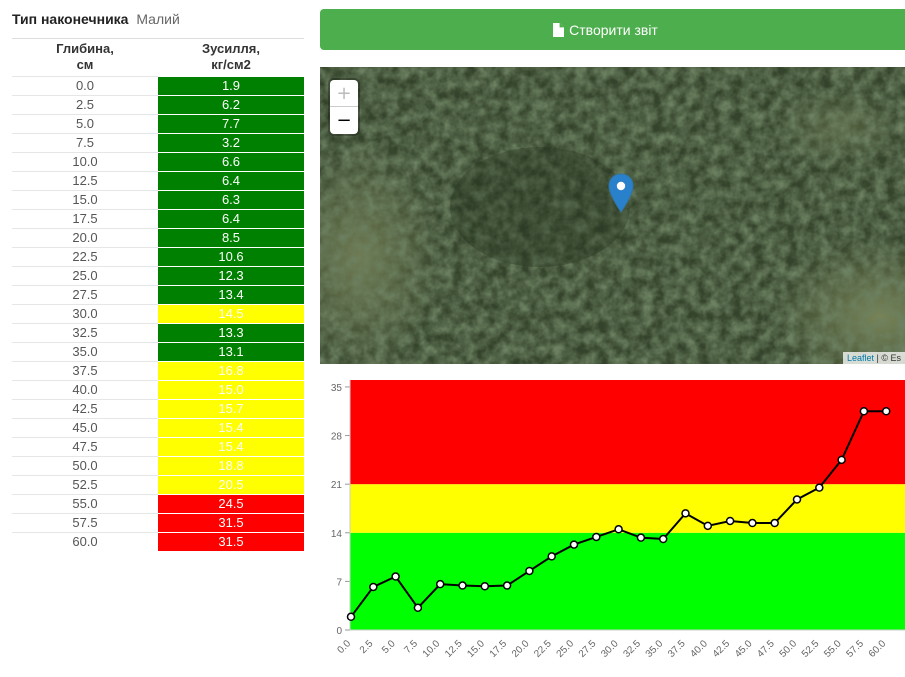  Describe the element at coordinates (789, 649) in the screenshot. I see `x-tick-label: 50.0` at that location.